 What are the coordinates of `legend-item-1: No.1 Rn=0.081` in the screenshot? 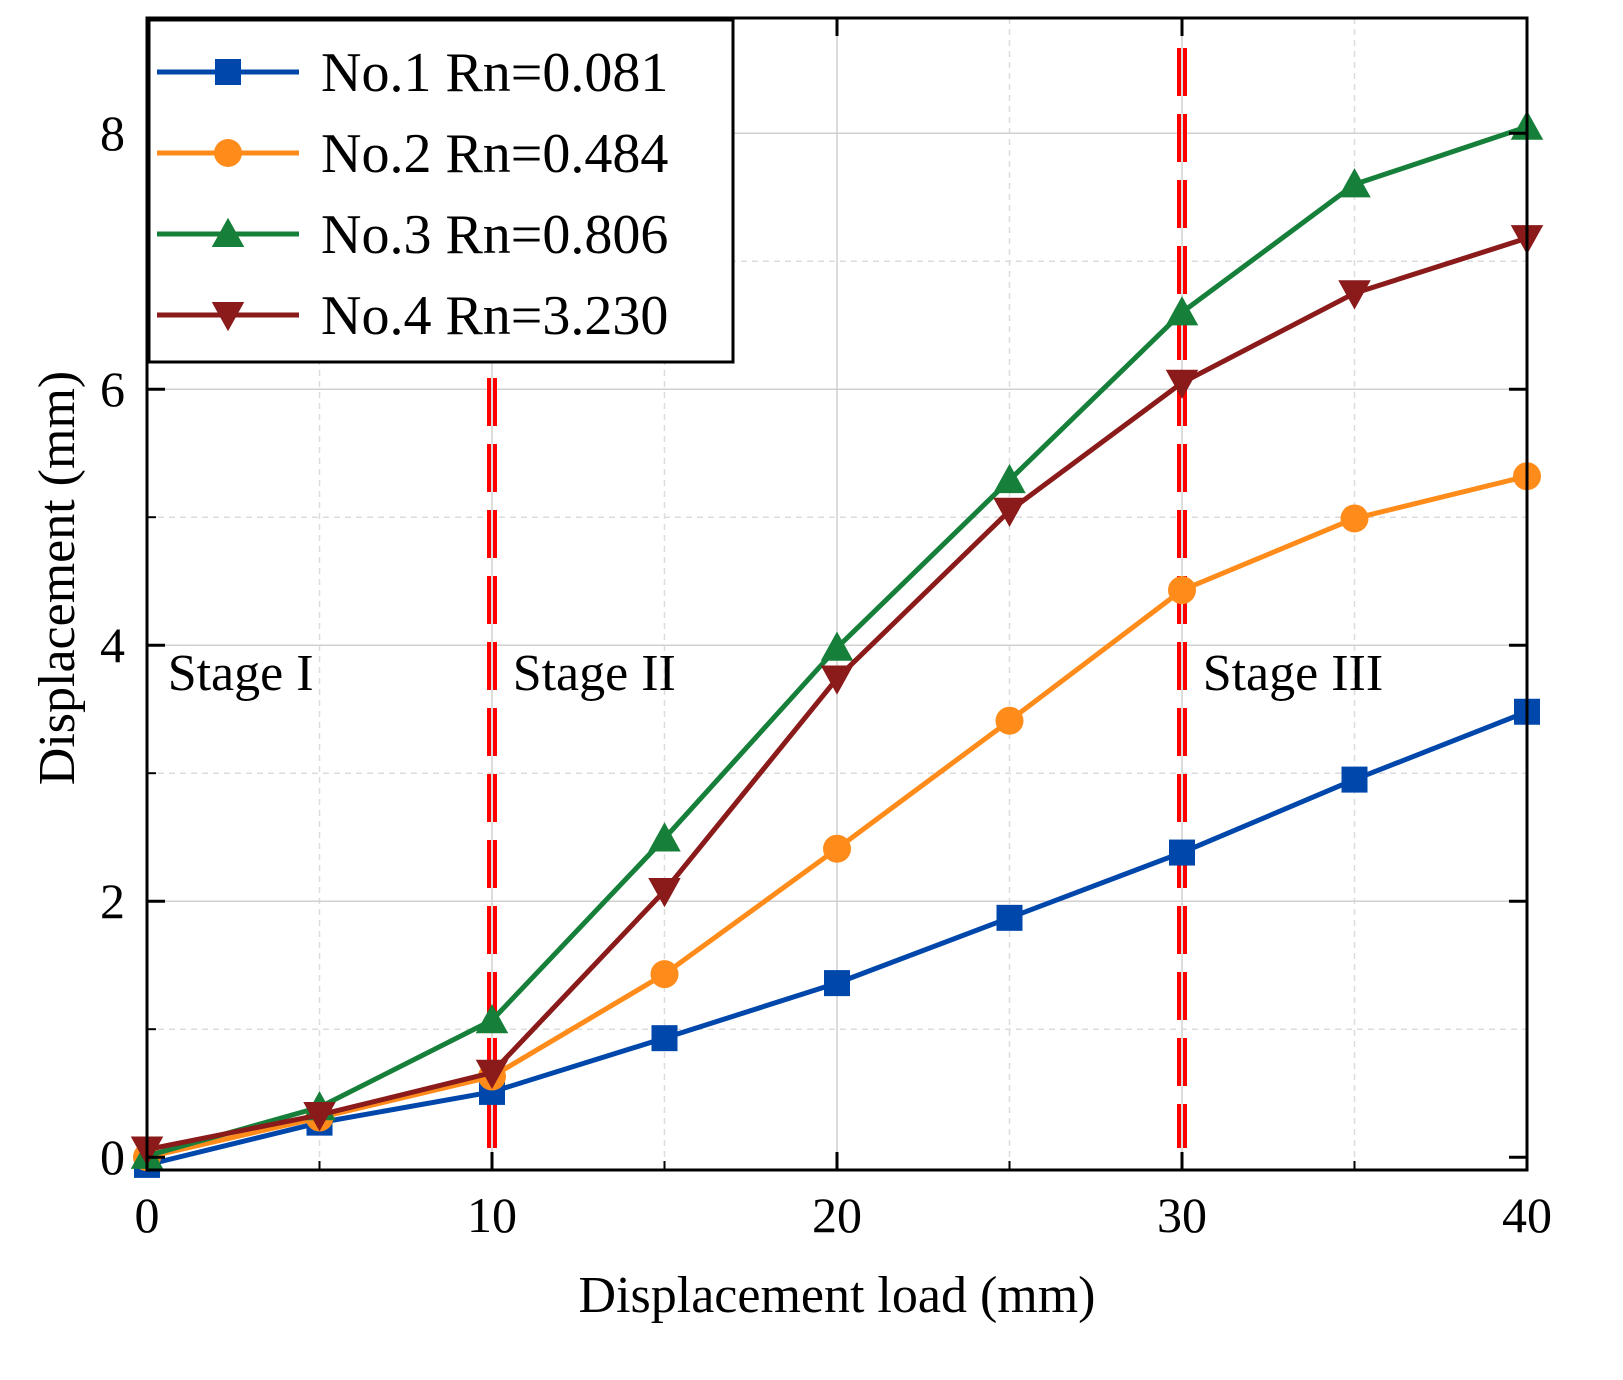 It's located at (412, 73).